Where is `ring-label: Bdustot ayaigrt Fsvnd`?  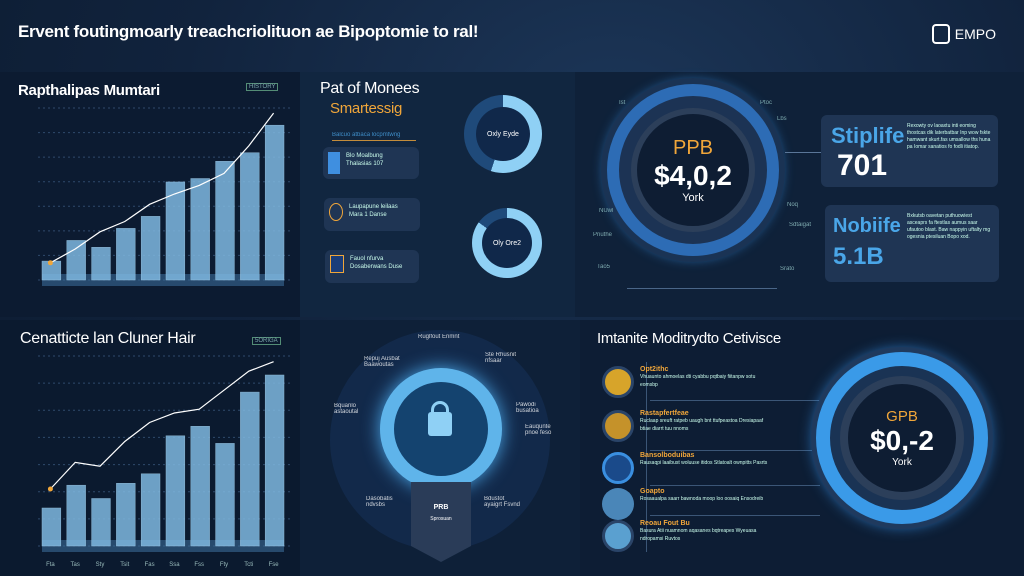
ring-label: Bdustot ayaigrt Fsvnd is located at coordinates (502, 502).